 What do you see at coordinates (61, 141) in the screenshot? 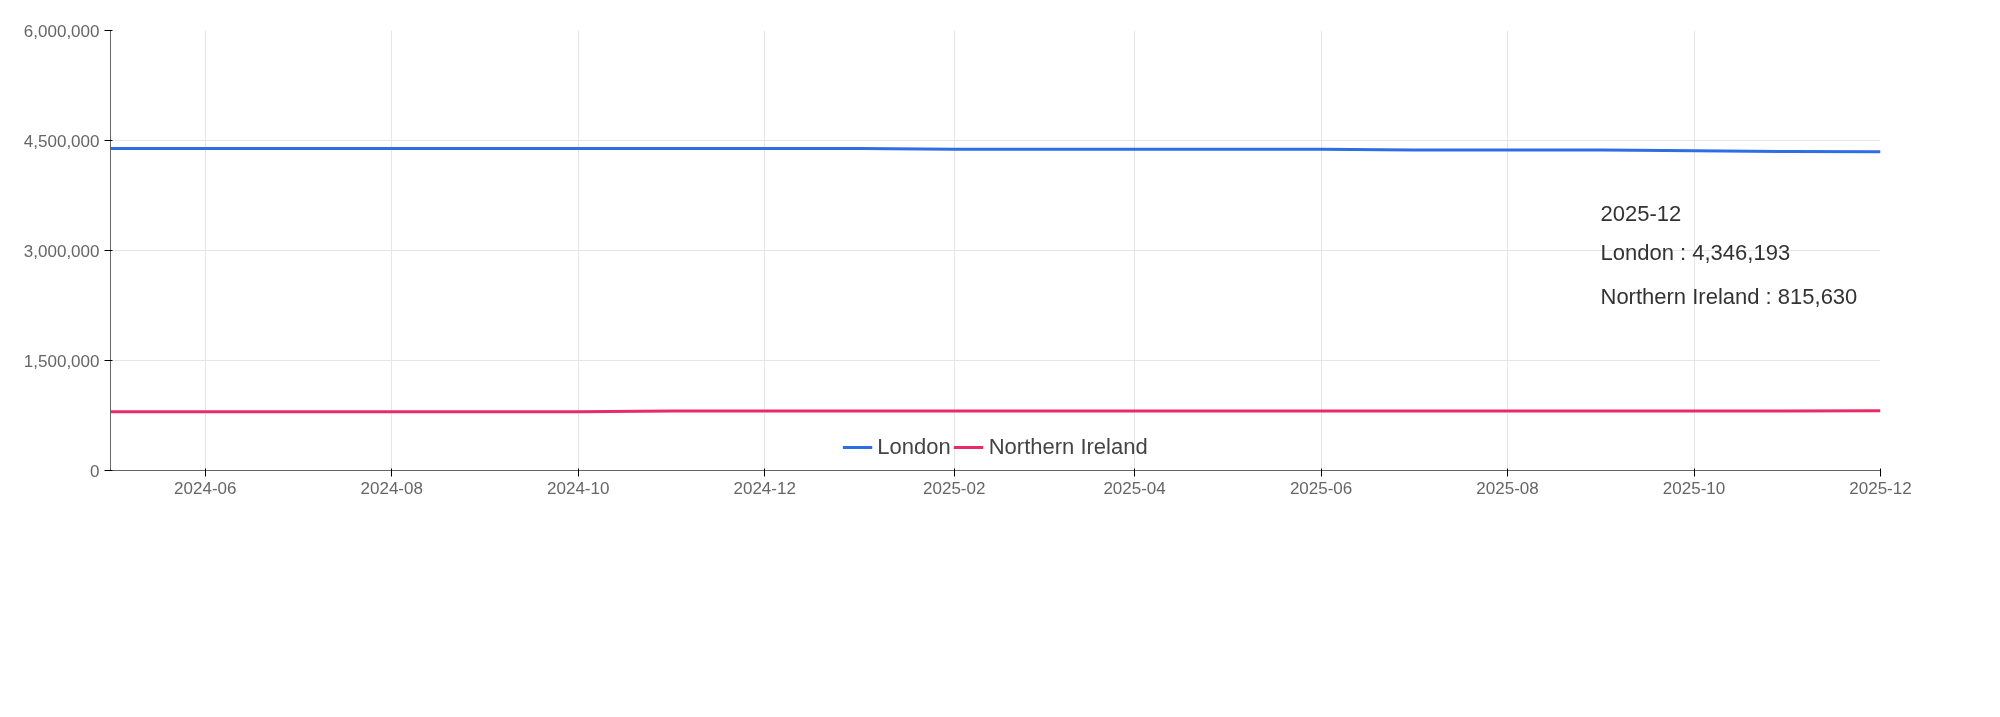
I see `y-tick-label: 4,500,000` at bounding box center [61, 141].